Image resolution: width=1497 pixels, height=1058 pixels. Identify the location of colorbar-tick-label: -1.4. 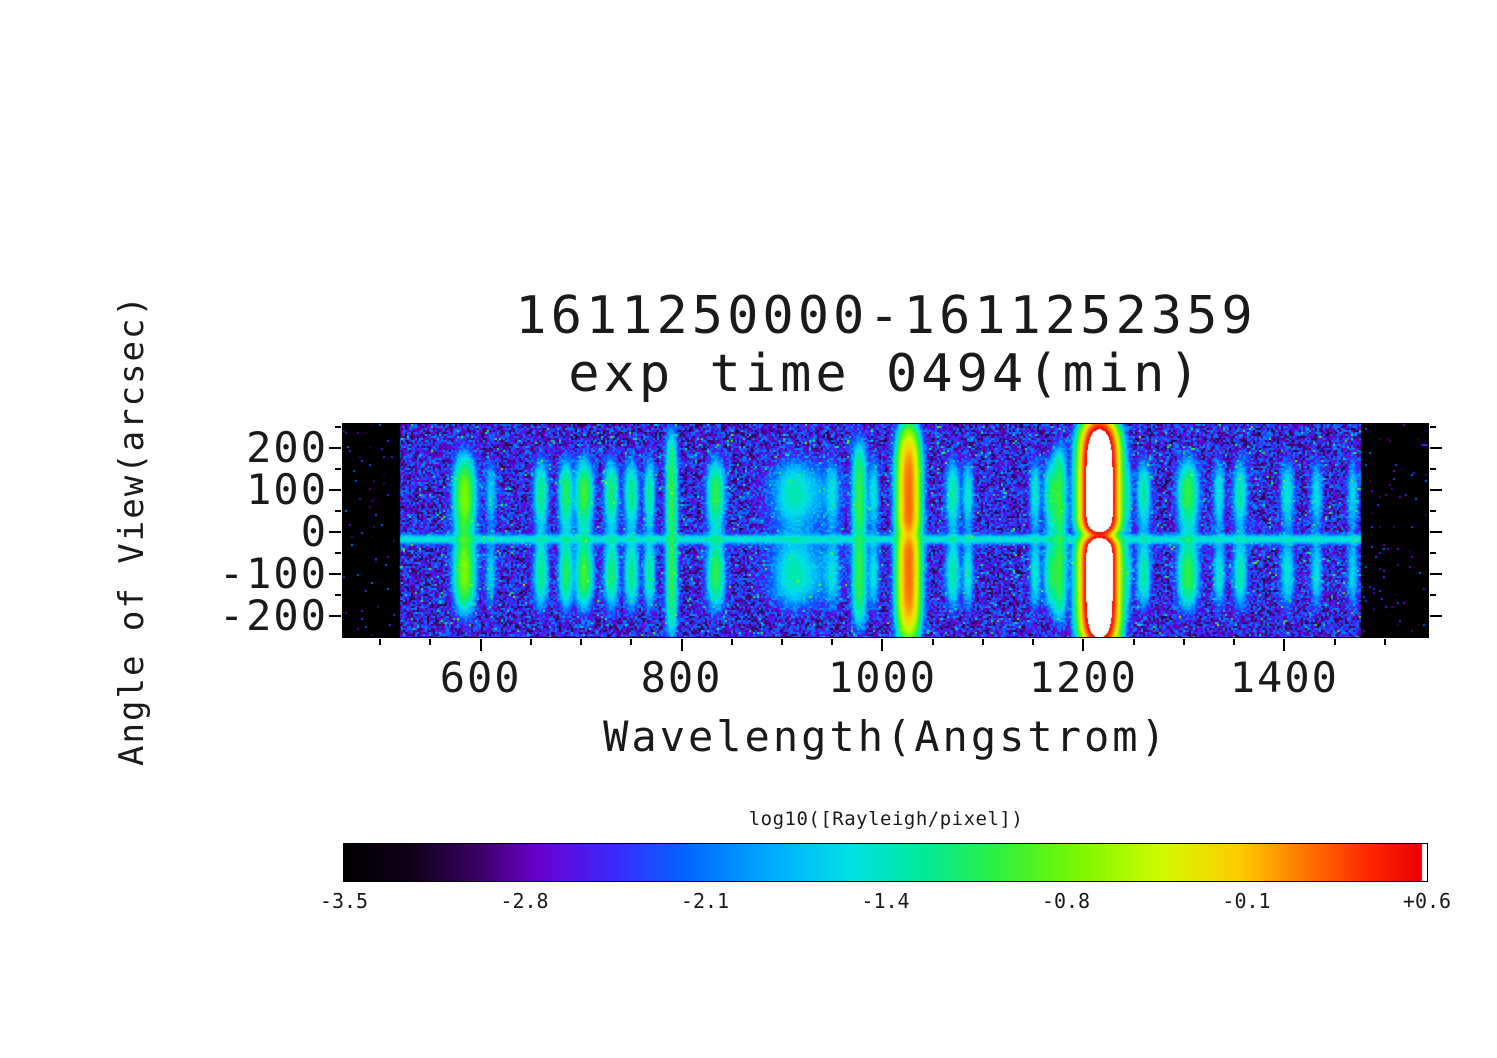
(885, 901).